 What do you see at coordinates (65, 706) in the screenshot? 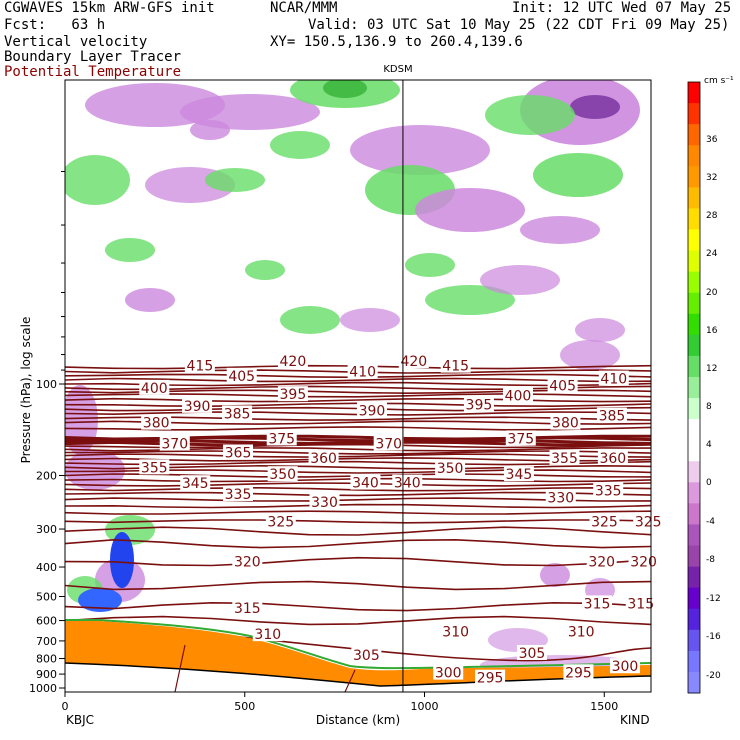
I see `x-tick-label: 0` at bounding box center [65, 706].